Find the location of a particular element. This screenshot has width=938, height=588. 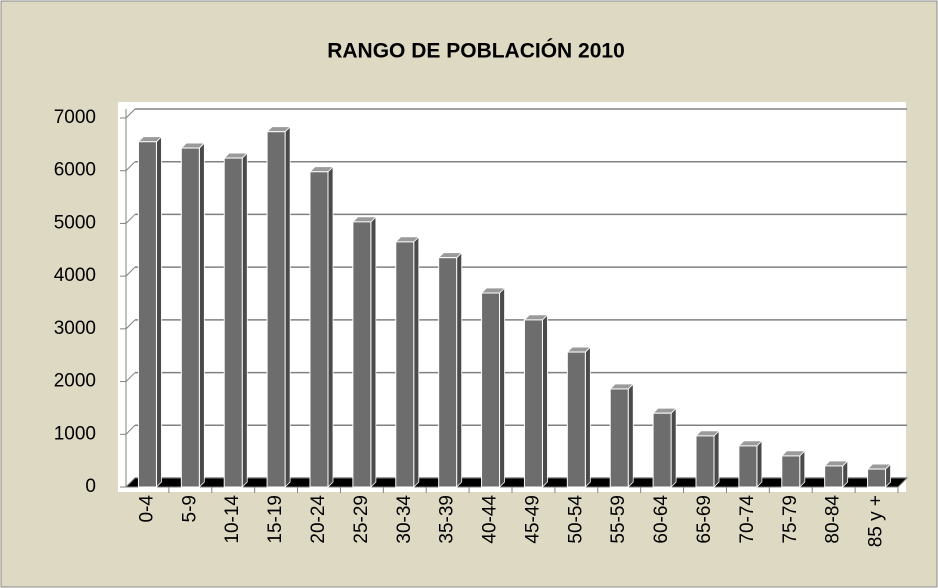

x-tick-label: 20-24 is located at coordinates (318, 519).